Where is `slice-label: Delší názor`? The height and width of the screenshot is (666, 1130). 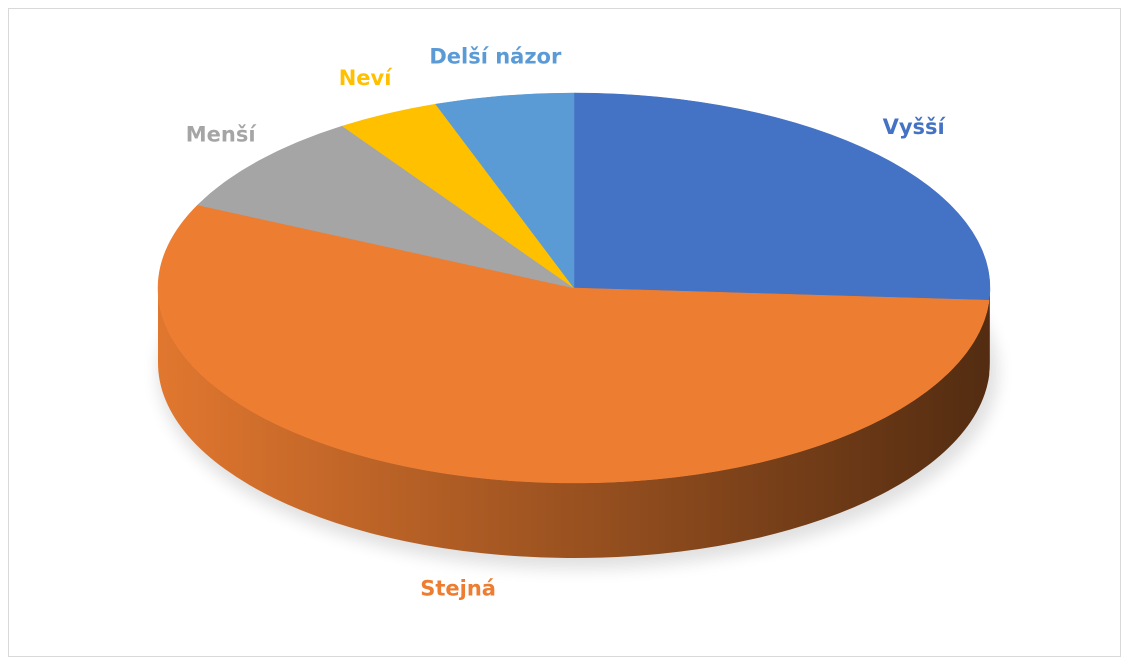
slice-label: Delší názor is located at coordinates (495, 56).